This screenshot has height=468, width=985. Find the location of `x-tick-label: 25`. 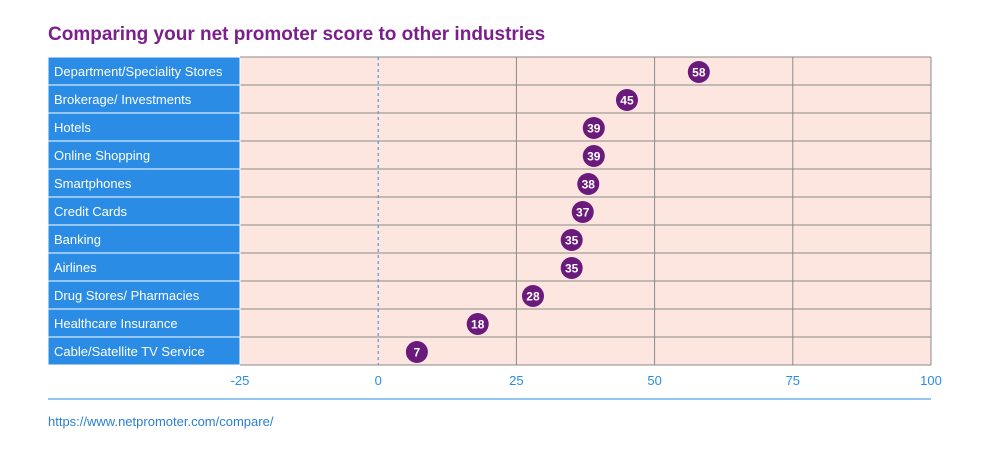

x-tick-label: 25 is located at coordinates (516, 380).